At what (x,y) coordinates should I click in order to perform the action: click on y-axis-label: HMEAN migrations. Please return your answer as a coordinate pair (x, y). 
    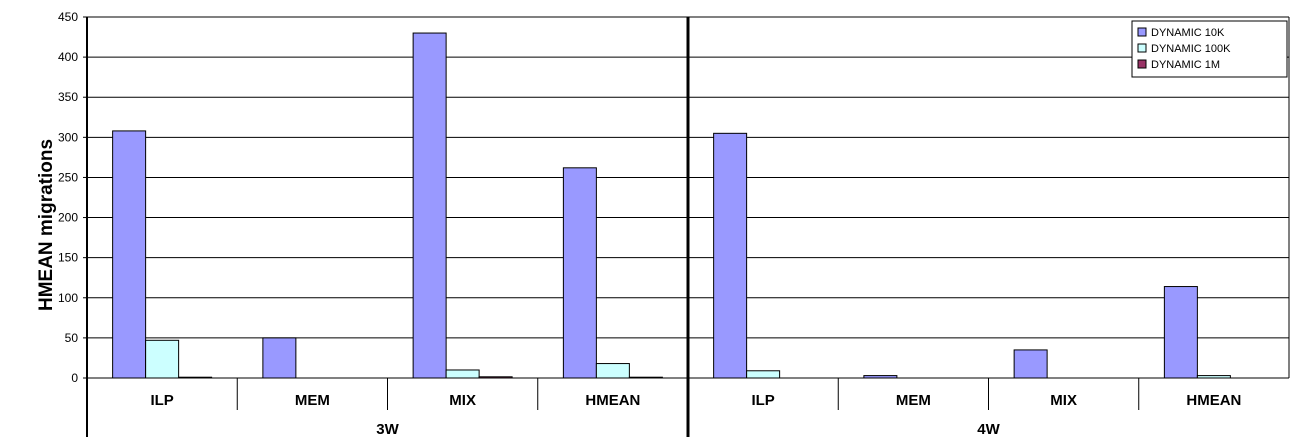
    Looking at the image, I should click on (46, 225).